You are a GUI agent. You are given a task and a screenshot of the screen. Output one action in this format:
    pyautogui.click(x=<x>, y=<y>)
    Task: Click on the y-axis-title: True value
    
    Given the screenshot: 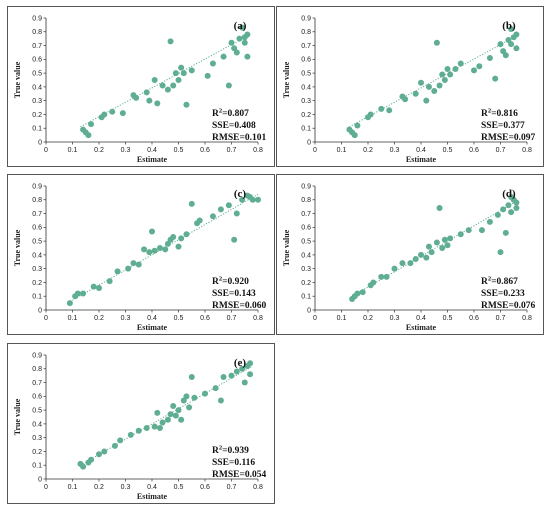 What is the action you would take?
    pyautogui.click(x=286, y=79)
    